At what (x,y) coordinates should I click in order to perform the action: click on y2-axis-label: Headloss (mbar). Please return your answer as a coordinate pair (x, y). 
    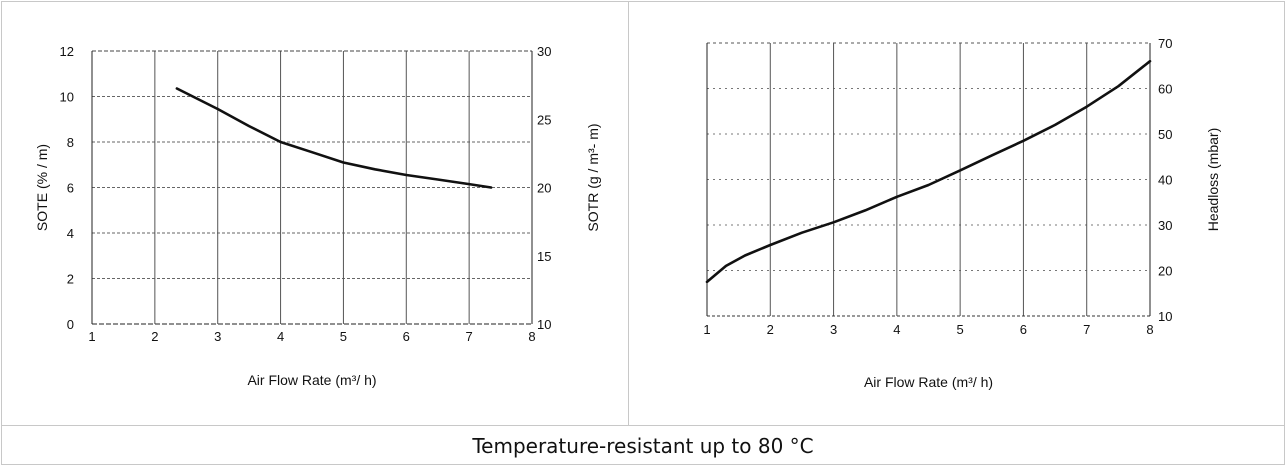
    Looking at the image, I should click on (1213, 179).